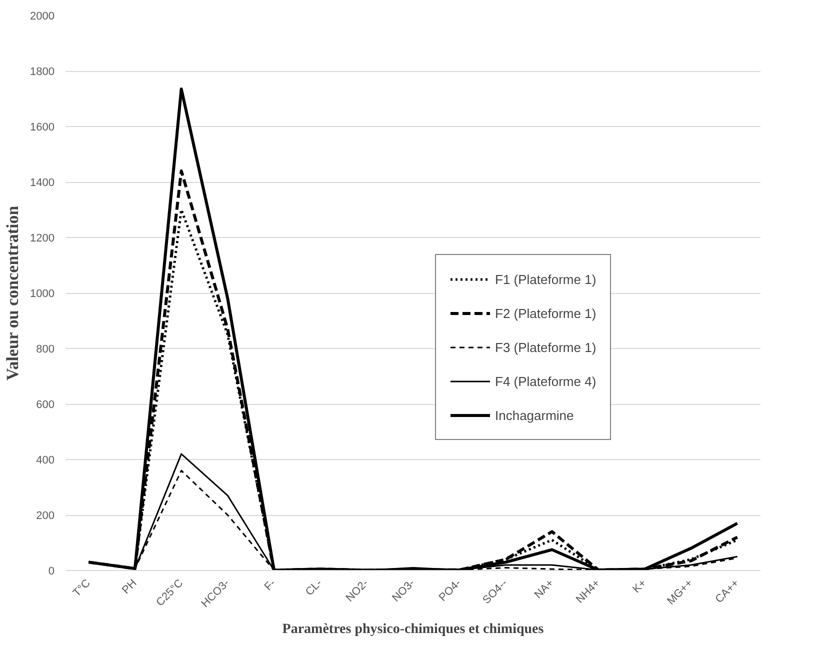  What do you see at coordinates (42, 183) in the screenshot?
I see `y-tick-label: 1400` at bounding box center [42, 183].